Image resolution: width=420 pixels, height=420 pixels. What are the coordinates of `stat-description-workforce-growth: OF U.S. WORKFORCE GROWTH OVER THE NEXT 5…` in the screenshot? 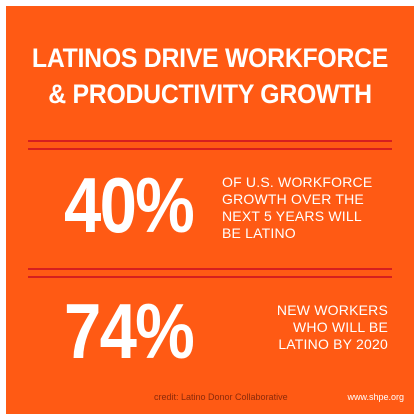 It's located at (297, 208).